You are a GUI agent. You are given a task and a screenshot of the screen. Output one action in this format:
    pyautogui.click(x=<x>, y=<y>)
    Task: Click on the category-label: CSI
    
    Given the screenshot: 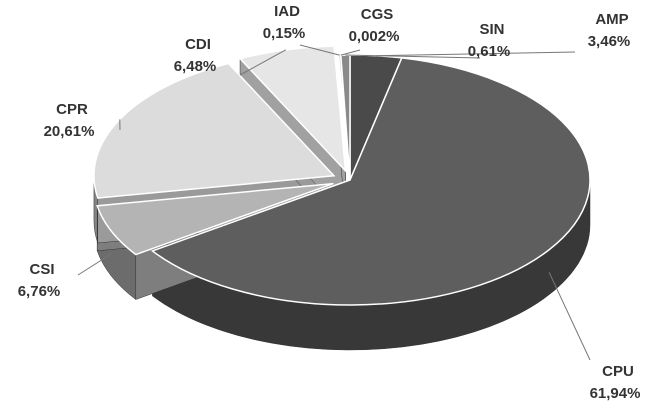 What is the action you would take?
    pyautogui.click(x=41, y=269)
    